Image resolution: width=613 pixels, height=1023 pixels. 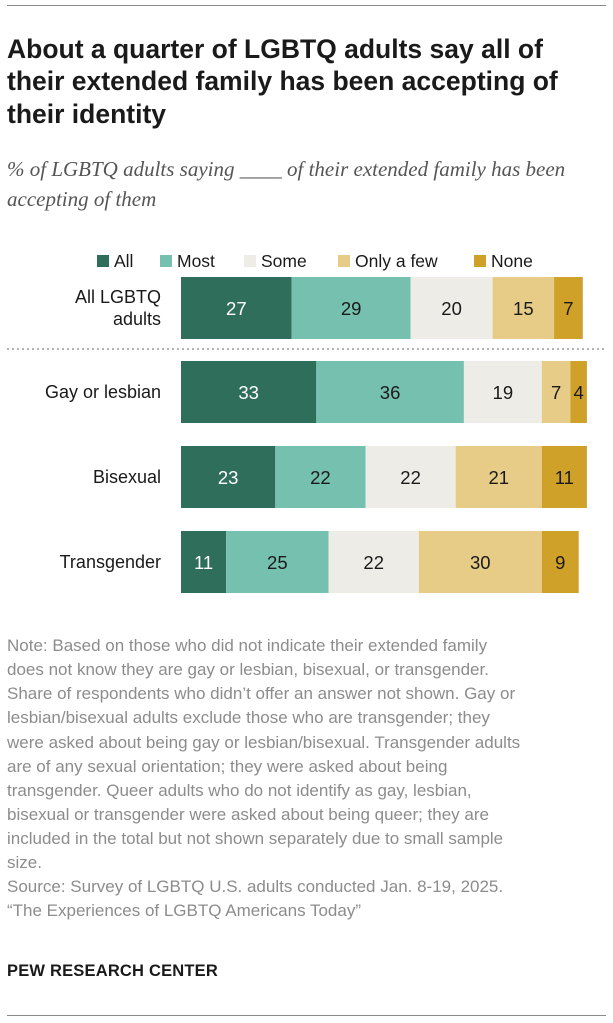 What do you see at coordinates (123, 261) in the screenshot?
I see `legend-label: All` at bounding box center [123, 261].